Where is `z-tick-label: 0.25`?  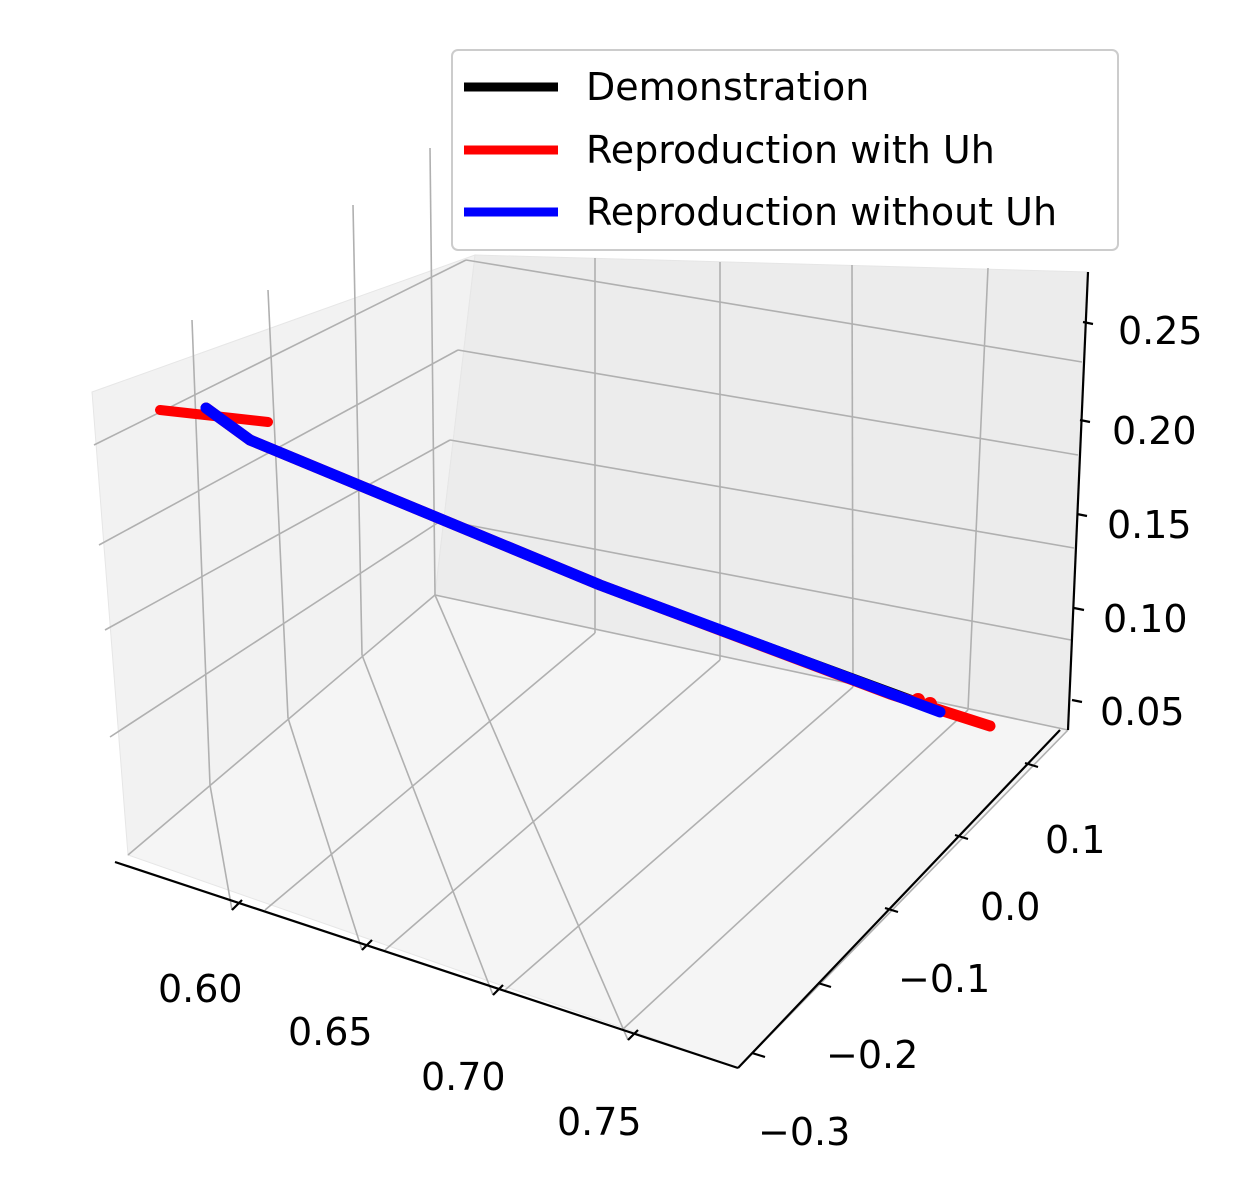
z-tick-label: 0.25 is located at coordinates (1160, 331).